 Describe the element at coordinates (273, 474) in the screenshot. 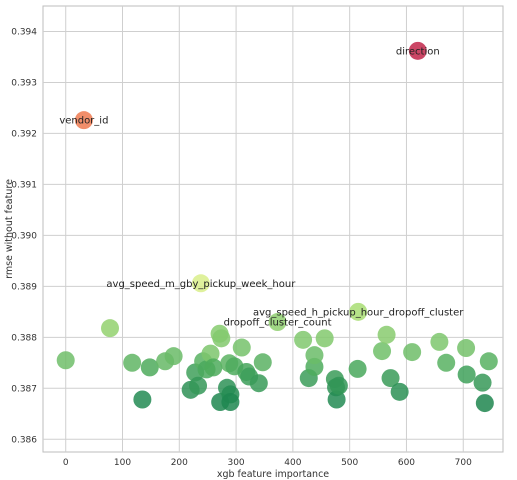

I see `x-axis-label: xgb feature importance` at that location.